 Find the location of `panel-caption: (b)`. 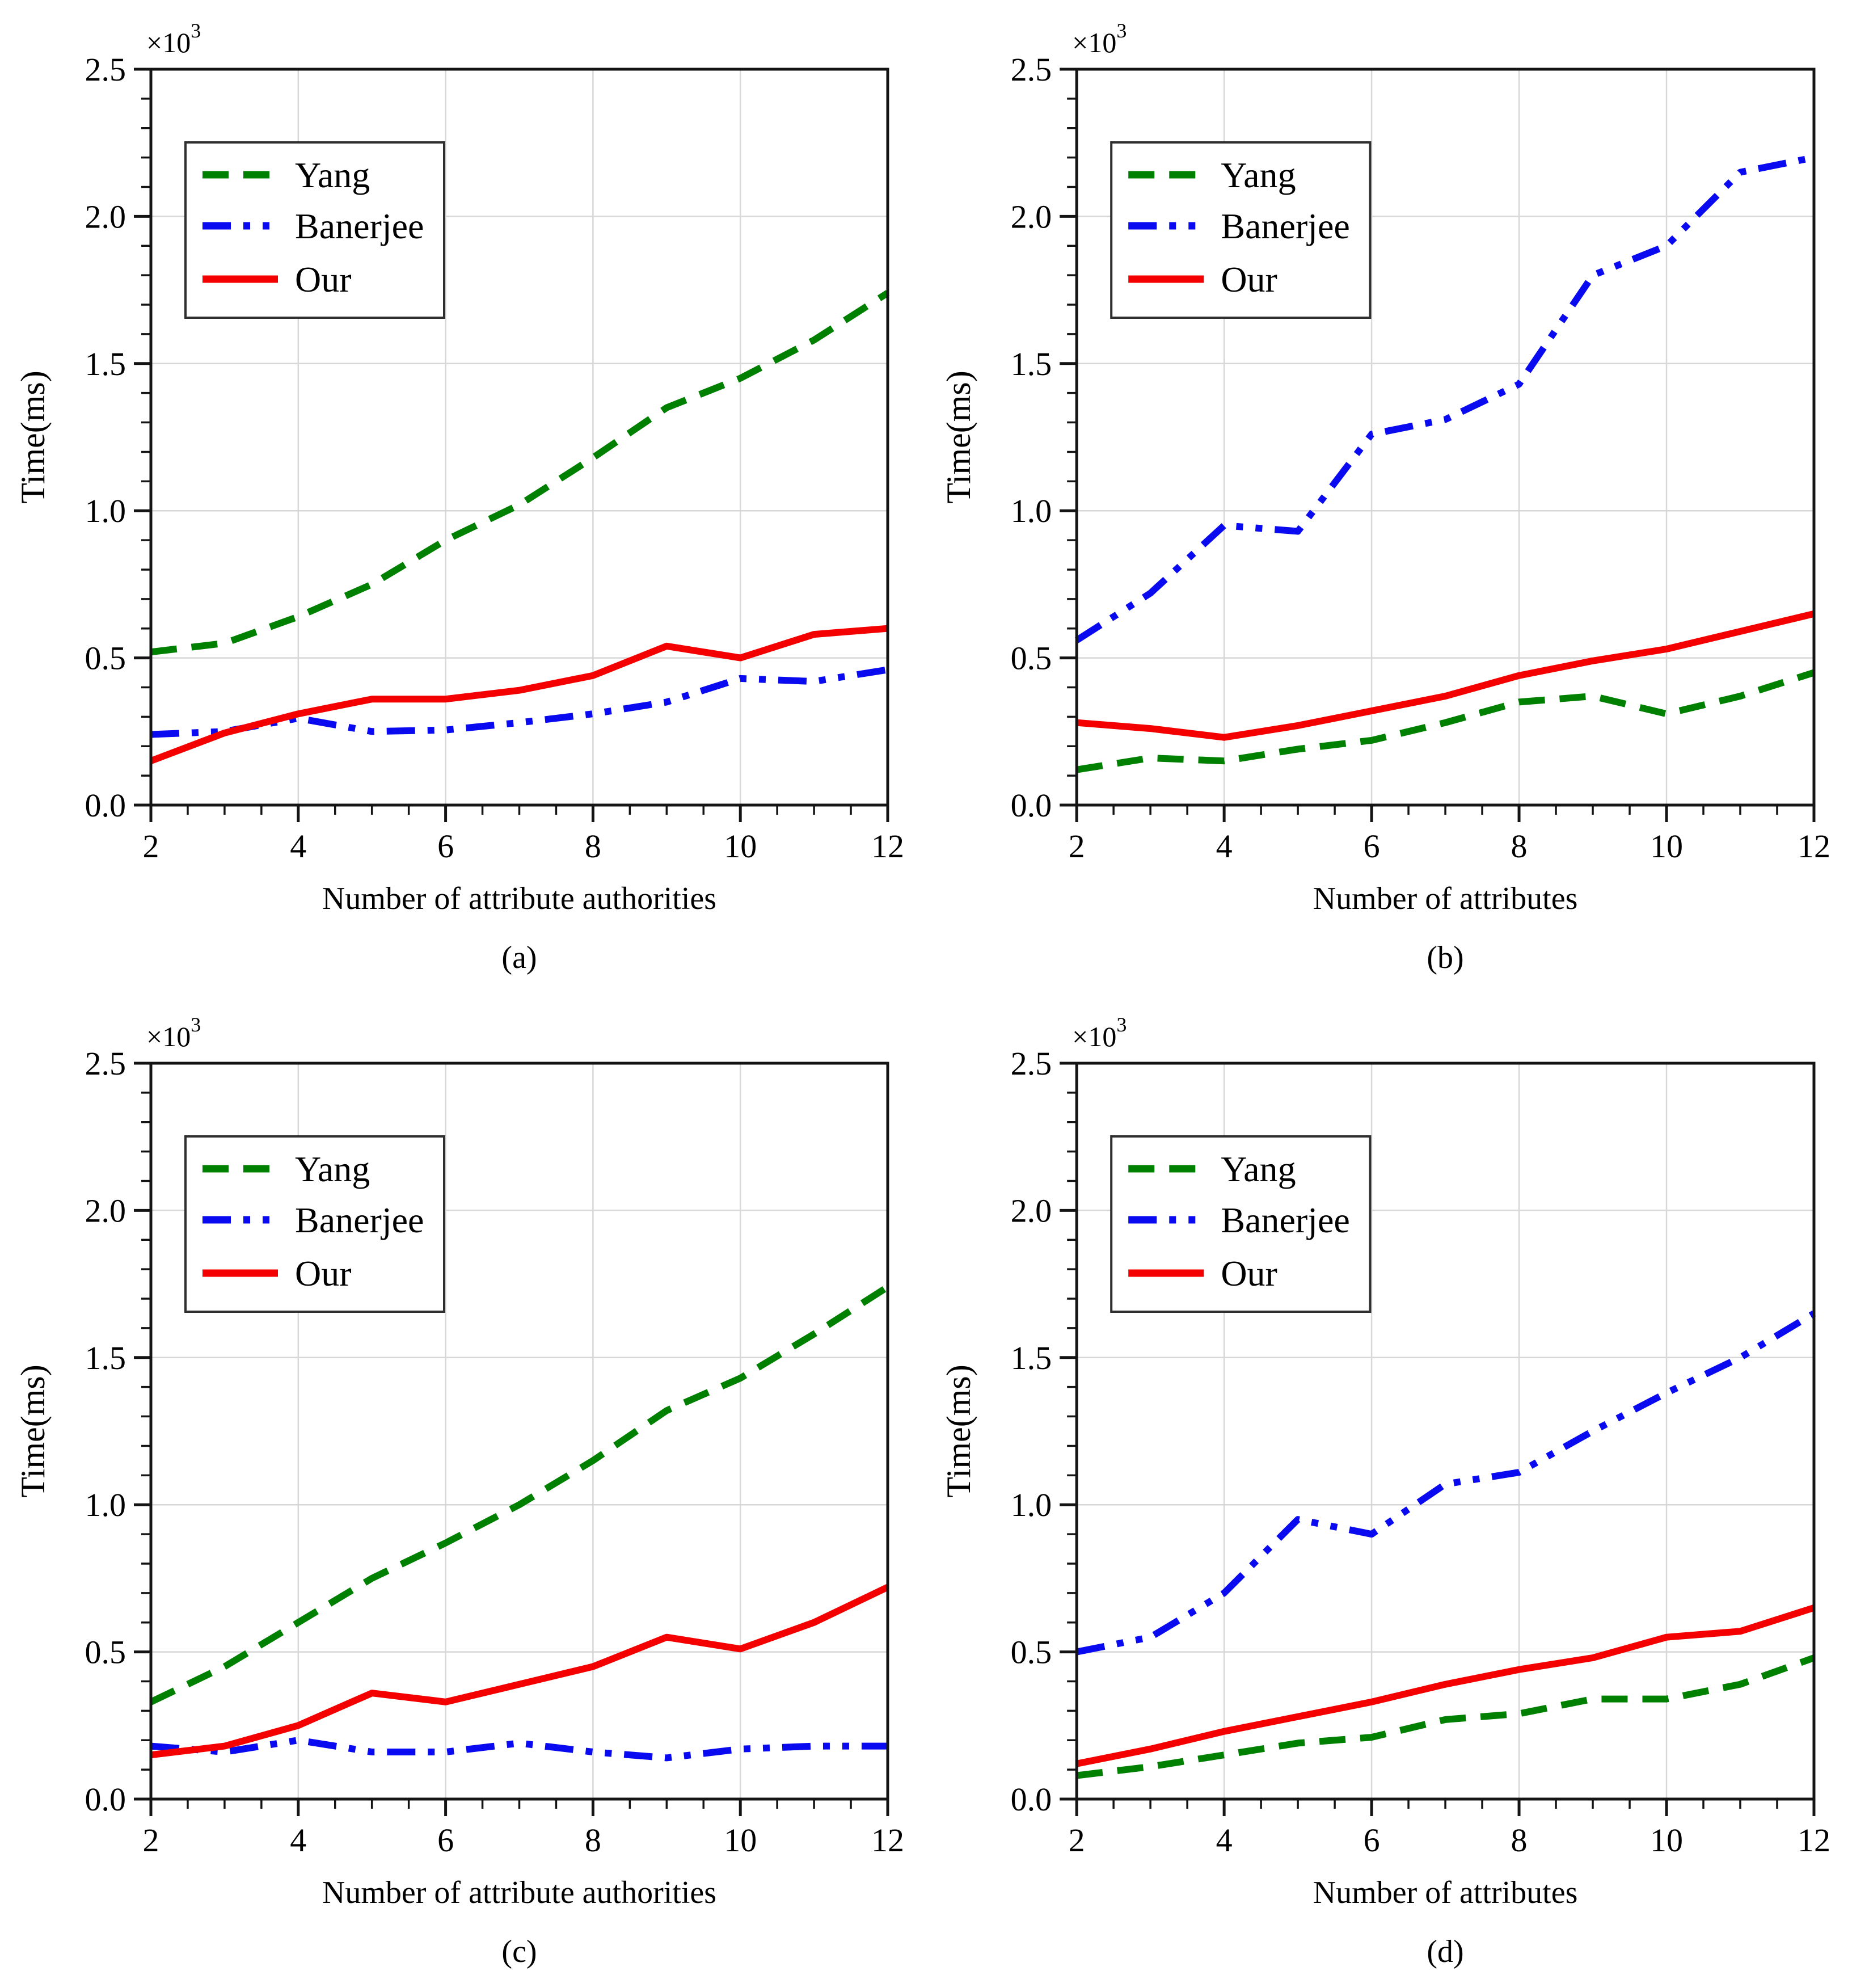

panel-caption: (b) is located at coordinates (1445, 957).